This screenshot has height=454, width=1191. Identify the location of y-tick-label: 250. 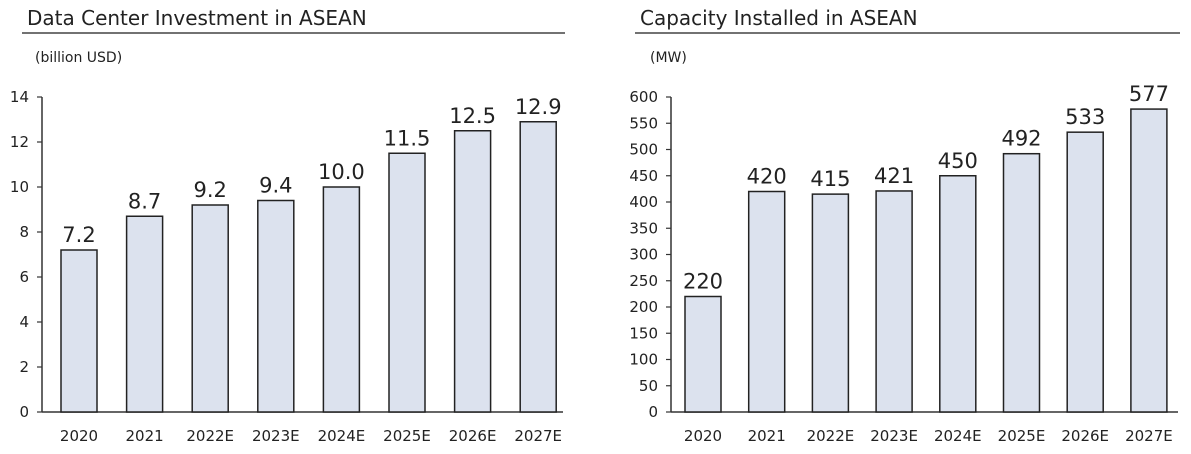
(643, 281).